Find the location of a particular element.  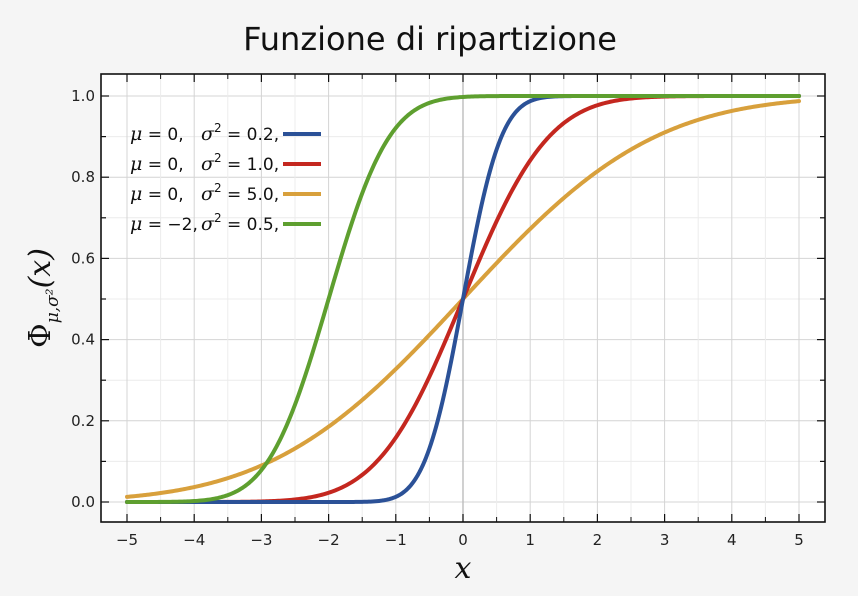

y-tick-label: 0.2 is located at coordinates (83, 421).